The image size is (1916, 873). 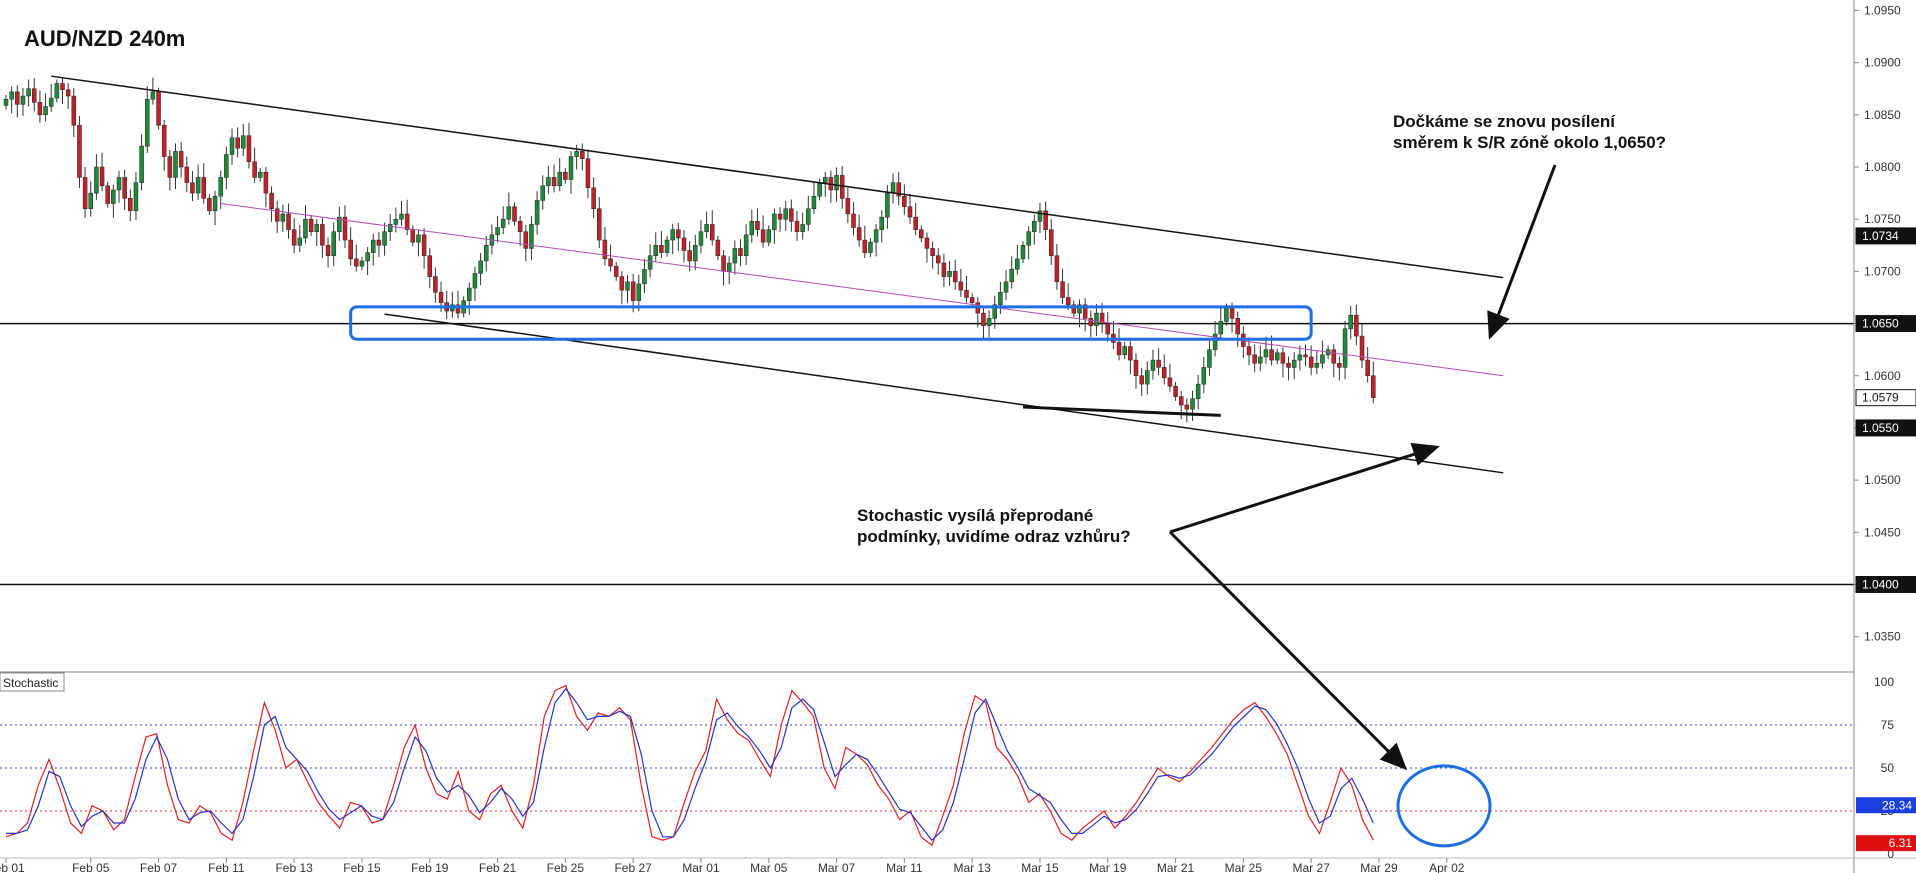 What do you see at coordinates (1890, 854) in the screenshot?
I see `stoch-tick-label: 0` at bounding box center [1890, 854].